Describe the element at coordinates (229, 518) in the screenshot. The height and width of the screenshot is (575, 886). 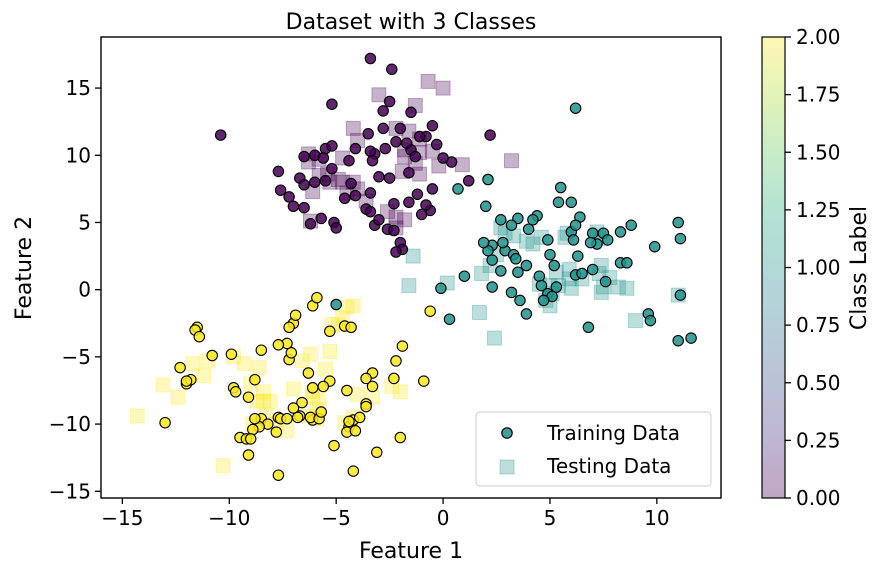
I see `x-tick-label: −10` at that location.